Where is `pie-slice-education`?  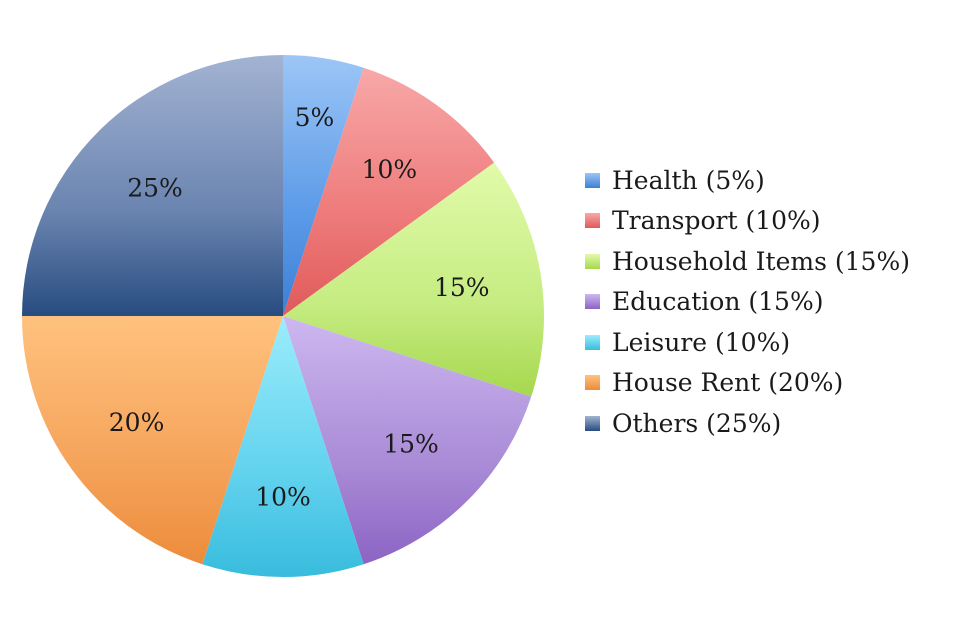 pie-slice-education is located at coordinates (407, 440).